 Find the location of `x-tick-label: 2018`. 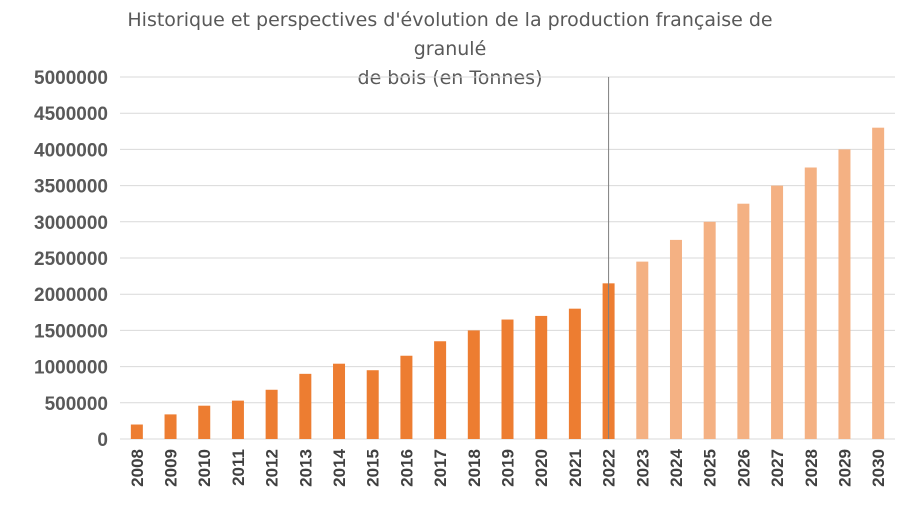

x-tick-label: 2018 is located at coordinates (474, 468).